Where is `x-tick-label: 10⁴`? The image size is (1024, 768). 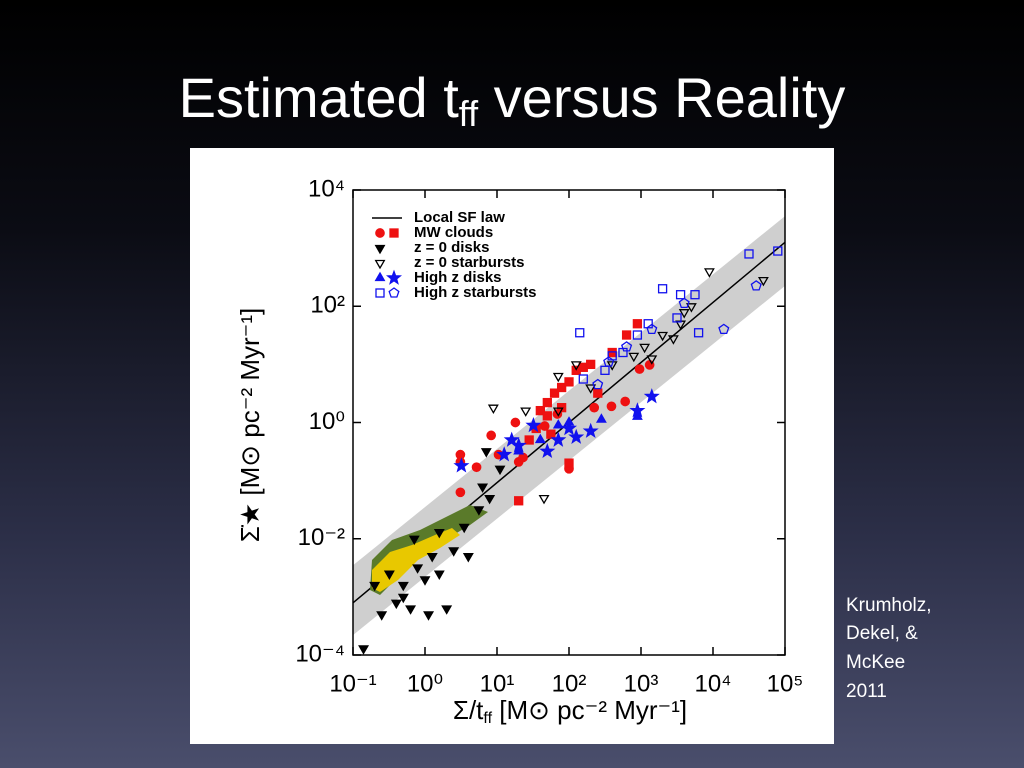
x-tick-label: 10⁴ is located at coordinates (712, 683).